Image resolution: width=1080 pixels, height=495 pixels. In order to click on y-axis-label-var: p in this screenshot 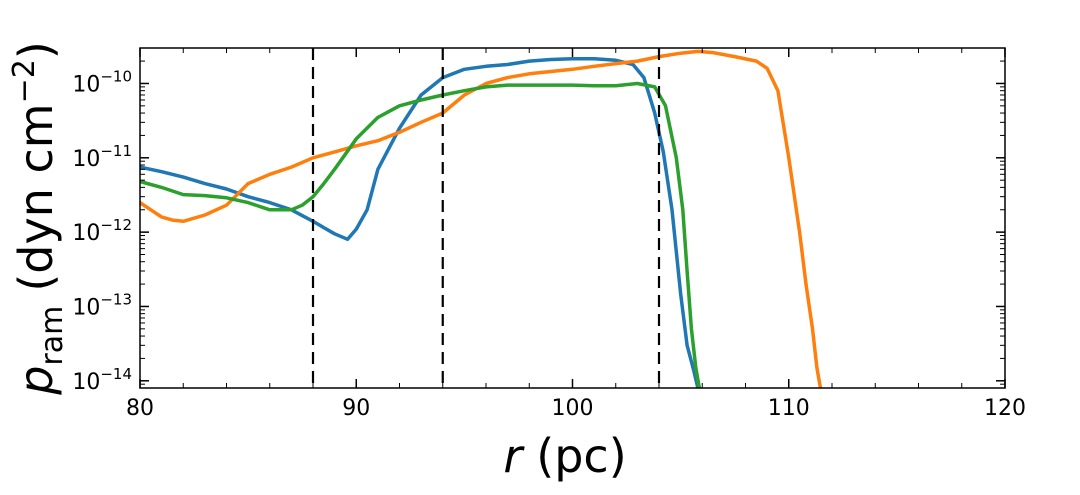, I will do `click(36, 381)`.